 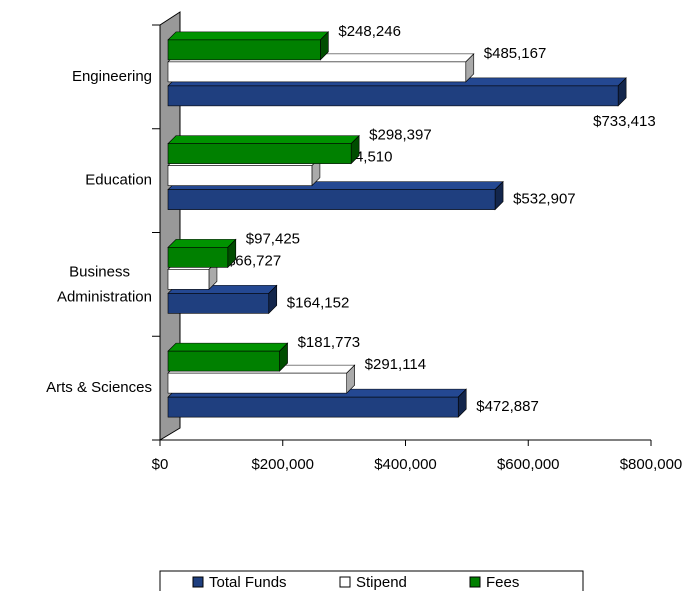 What do you see at coordinates (329, 342) in the screenshot?
I see `data-label: $181,773` at bounding box center [329, 342].